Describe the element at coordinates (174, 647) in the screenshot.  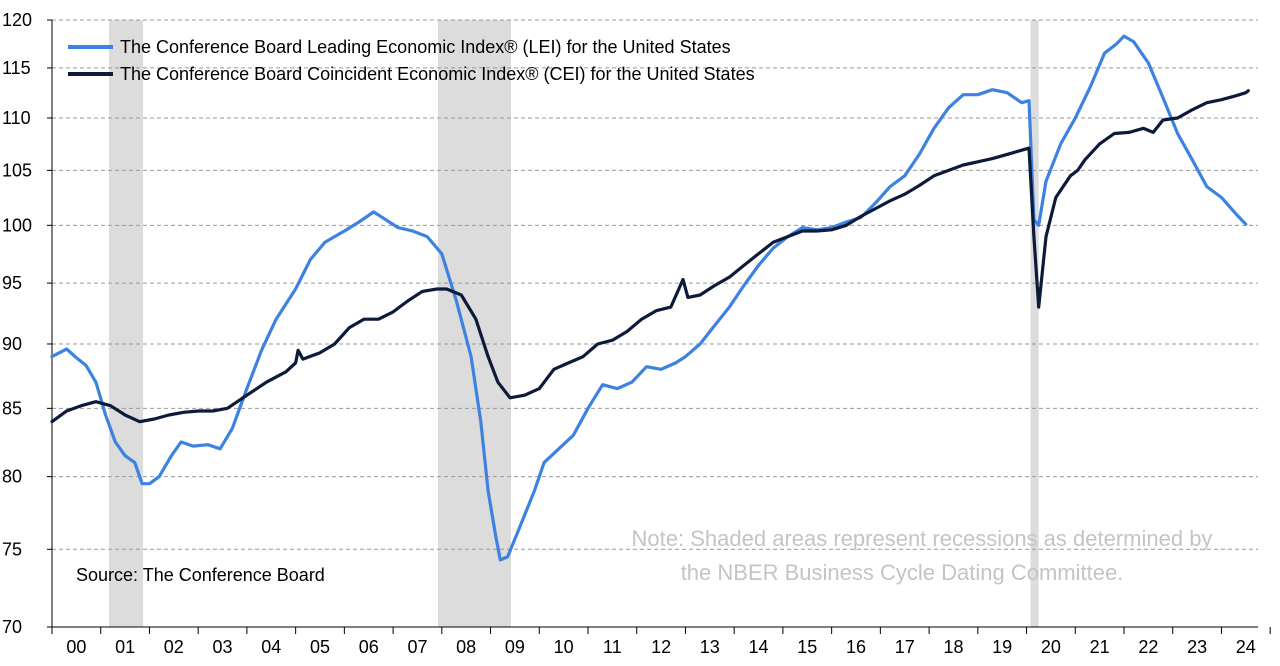
I see `x-tick-label: 02` at that location.